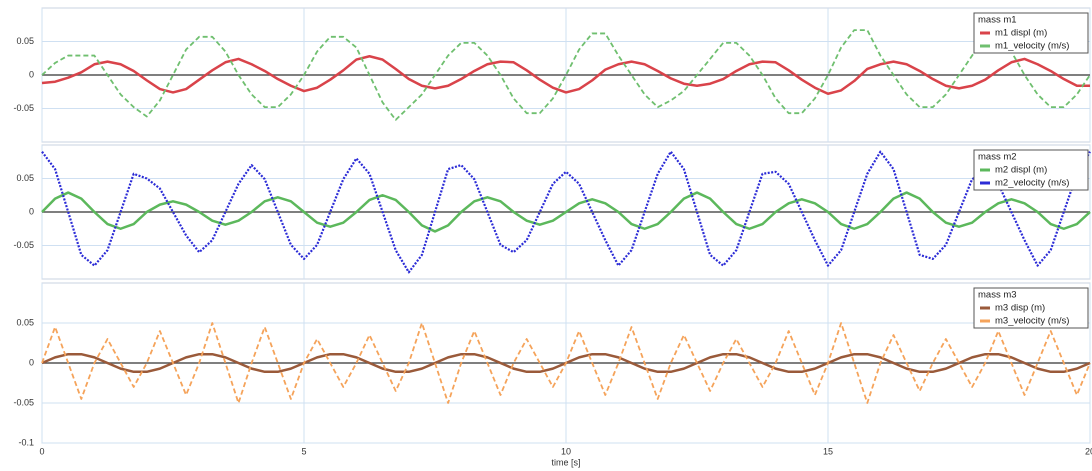 This screenshot has width=1092, height=471. I want to click on legend-title: mass m3, so click(997, 295).